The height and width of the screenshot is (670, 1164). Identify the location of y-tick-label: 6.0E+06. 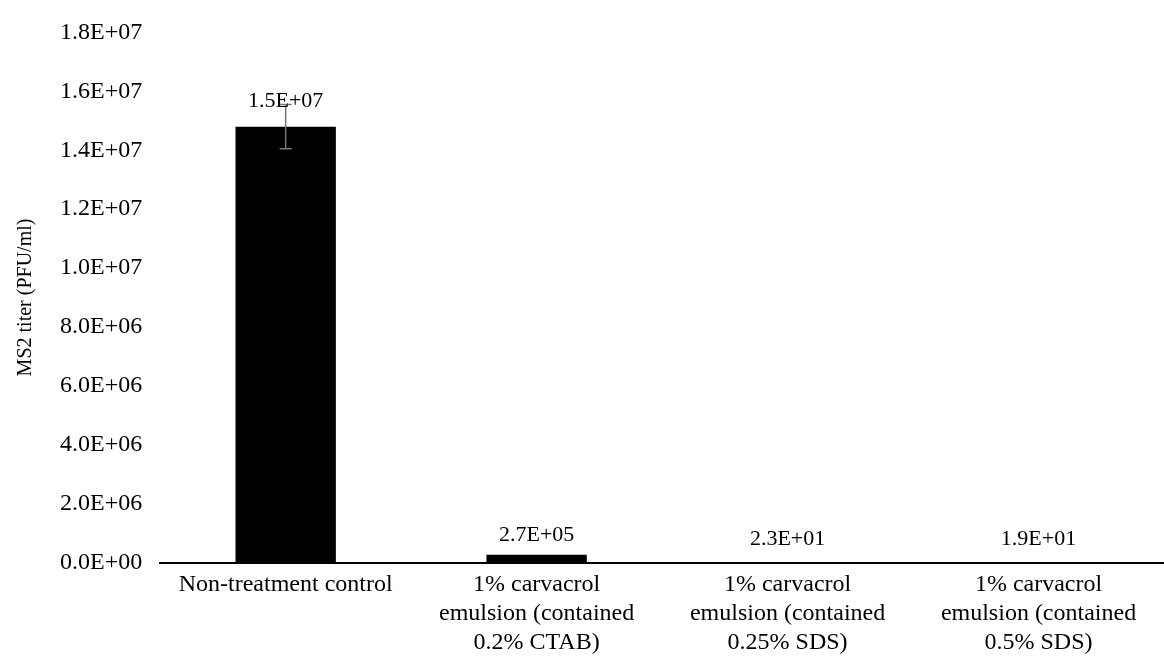
(101, 384).